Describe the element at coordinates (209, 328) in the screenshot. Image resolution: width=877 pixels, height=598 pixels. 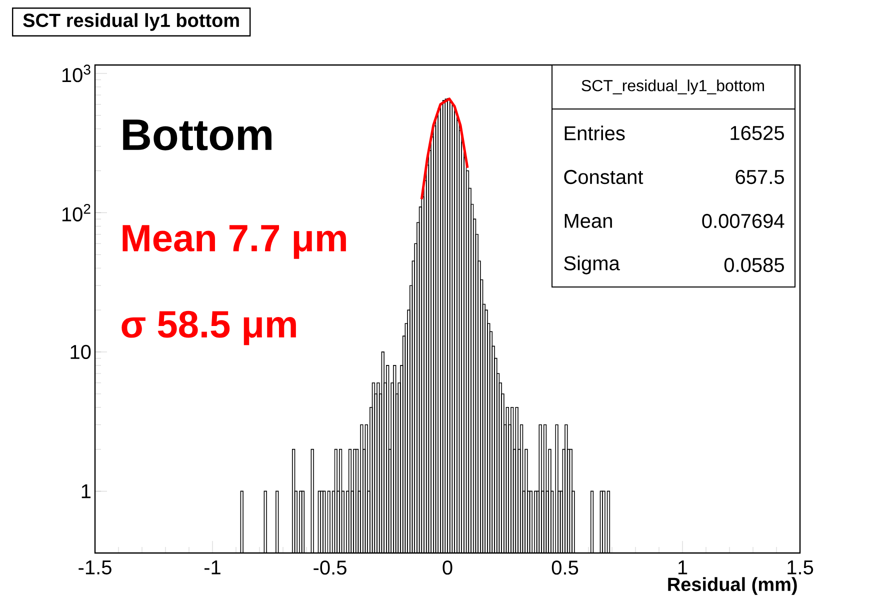
I see `annotation: σ 58.5 μm` at that location.